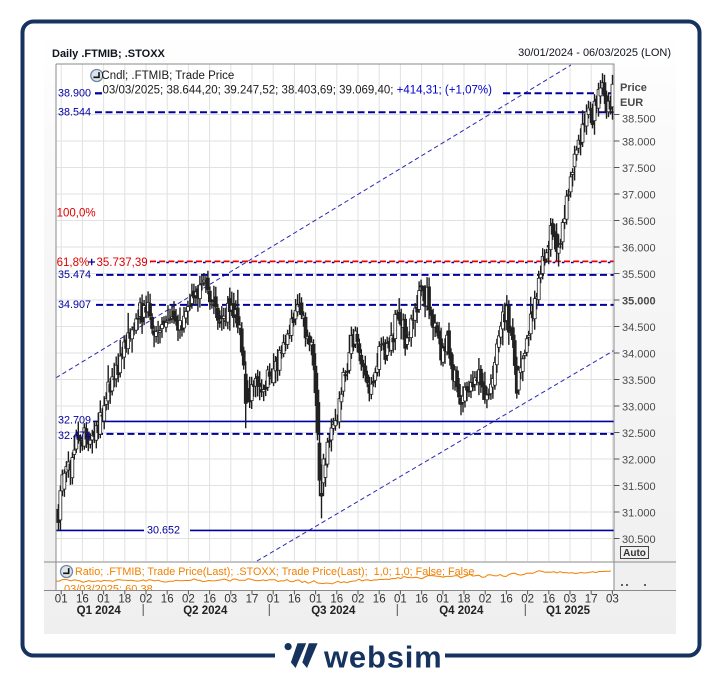 The width and height of the screenshot is (721, 683). Describe the element at coordinates (639, 514) in the screenshot. I see `svg-text: 31.000` at that location.